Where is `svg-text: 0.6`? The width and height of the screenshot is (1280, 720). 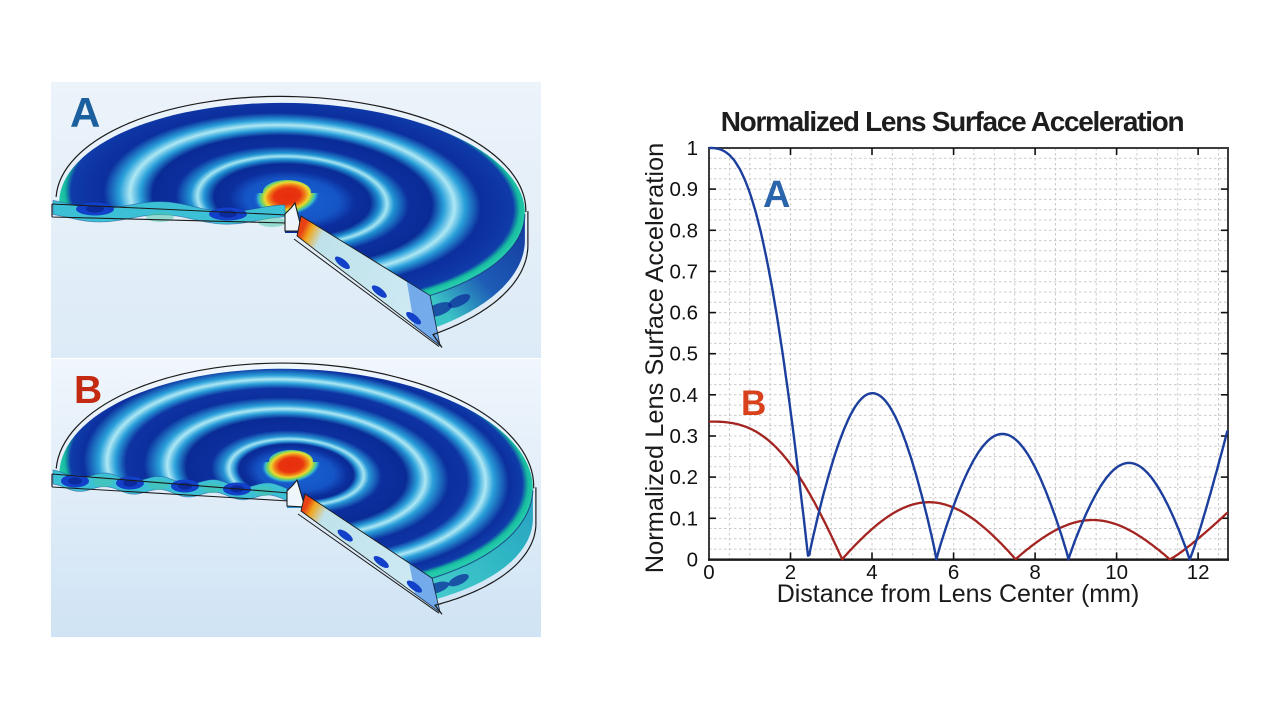 svg-text: 0.6 is located at coordinates (684, 313).